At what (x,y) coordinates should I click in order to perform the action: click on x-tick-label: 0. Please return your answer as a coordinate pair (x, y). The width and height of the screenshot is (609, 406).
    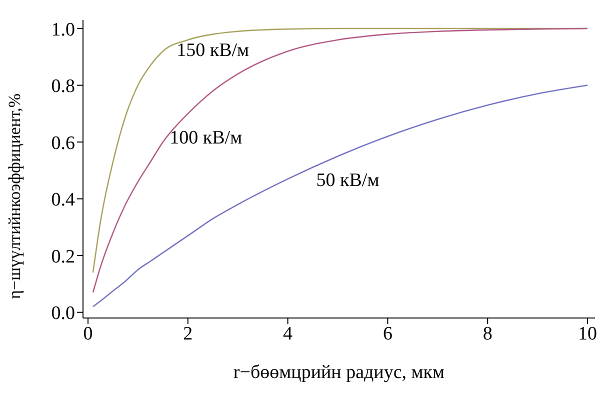
    Looking at the image, I should click on (88, 333).